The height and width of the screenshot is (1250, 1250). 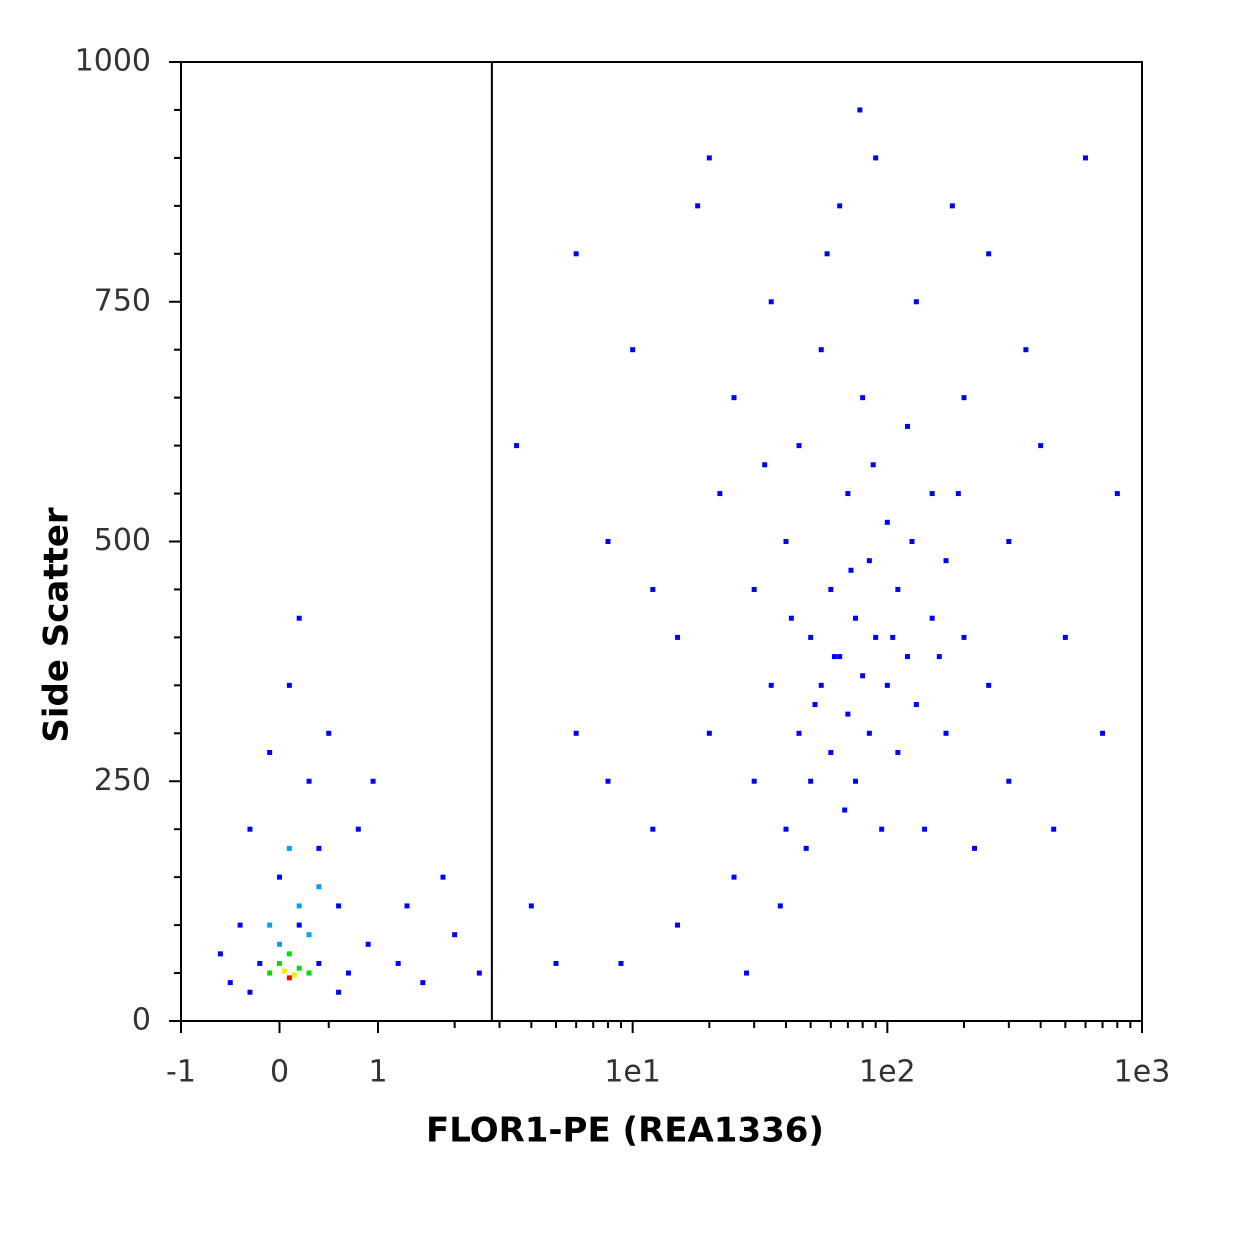 What do you see at coordinates (625, 1131) in the screenshot?
I see `x-axis-title: FLOR1-PE (REA1336)` at bounding box center [625, 1131].